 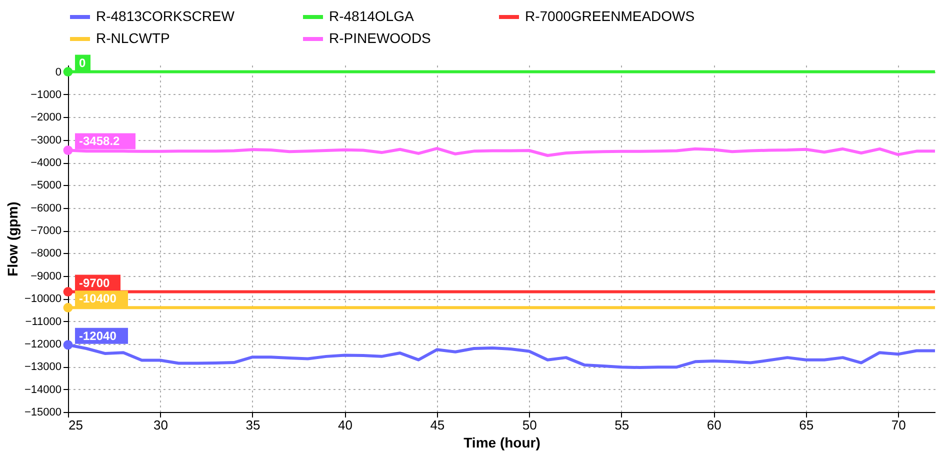 I want to click on legend-label: R-PINEWOODS, so click(x=380, y=38).